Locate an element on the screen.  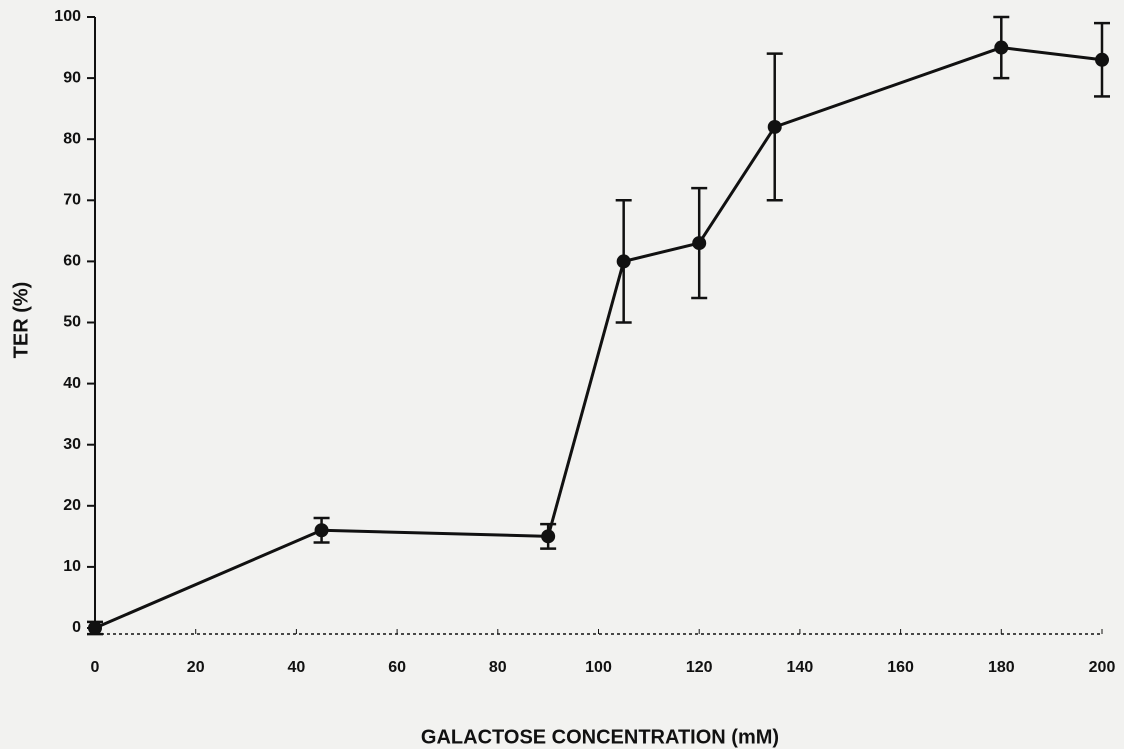
x-tick-label: 180 is located at coordinates (1001, 667).